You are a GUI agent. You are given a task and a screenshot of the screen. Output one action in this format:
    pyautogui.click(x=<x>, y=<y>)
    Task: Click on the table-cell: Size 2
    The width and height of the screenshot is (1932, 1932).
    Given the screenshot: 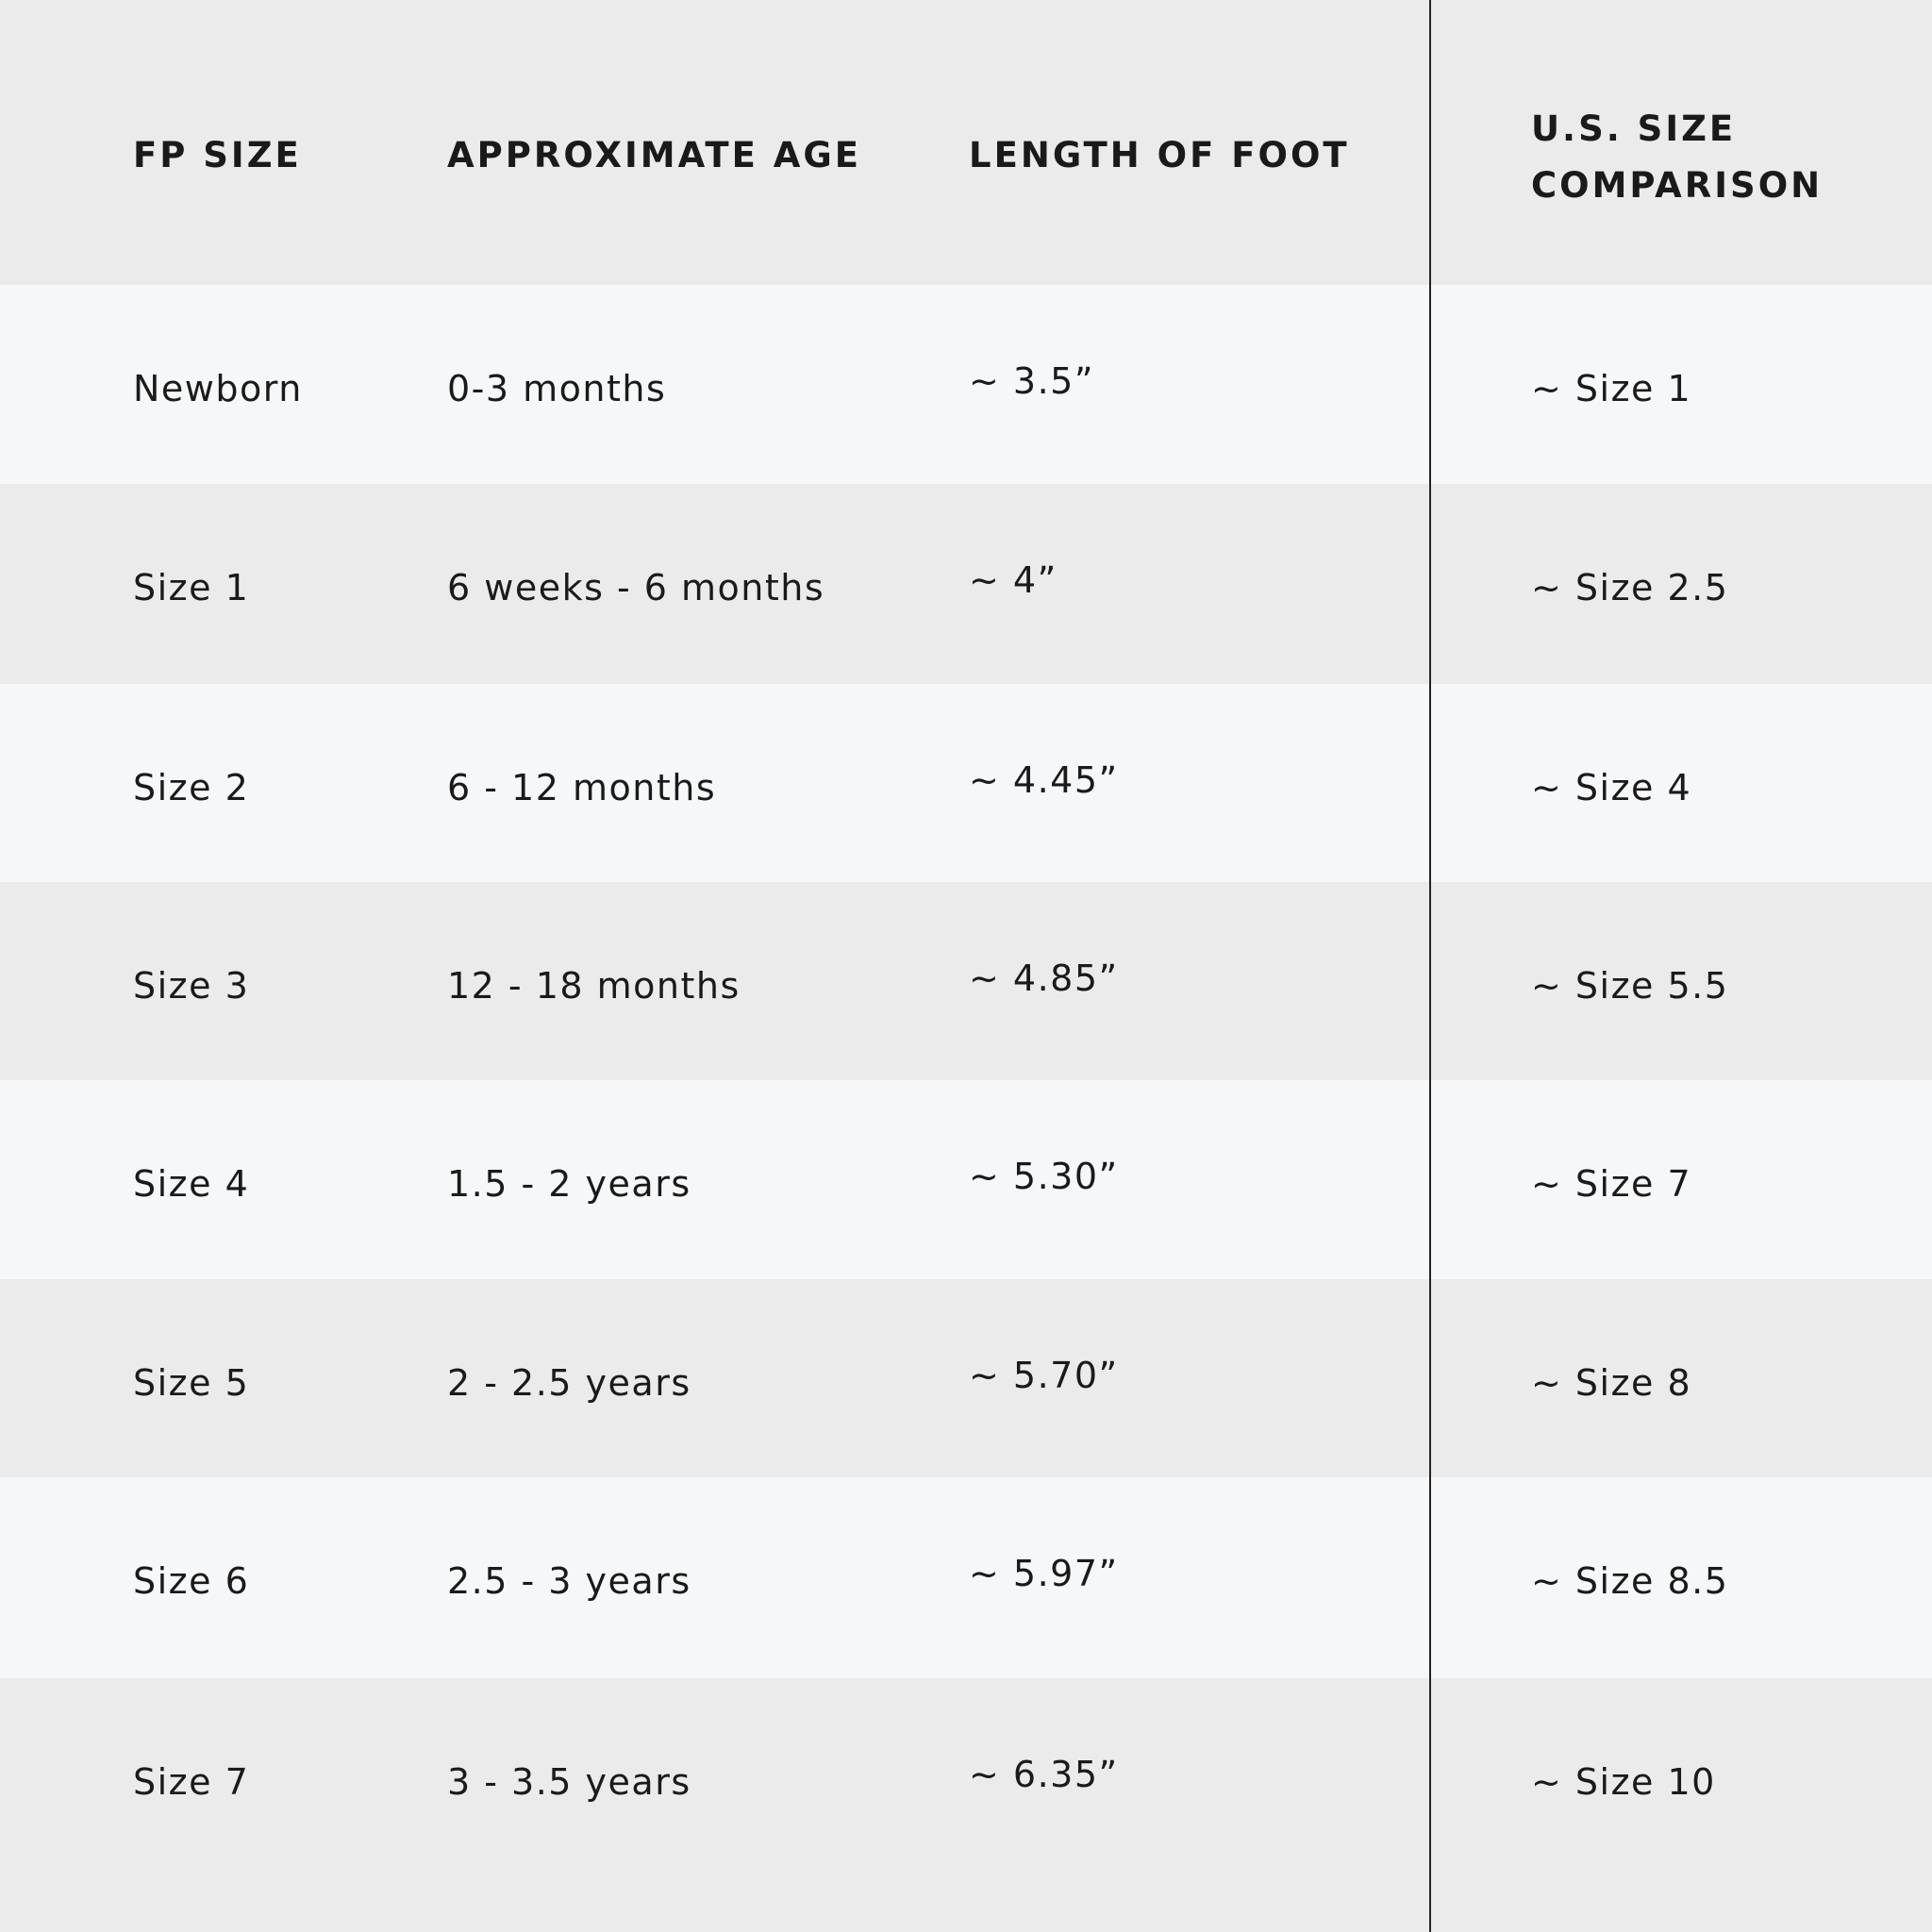 What is the action you would take?
    pyautogui.click(x=191, y=788)
    